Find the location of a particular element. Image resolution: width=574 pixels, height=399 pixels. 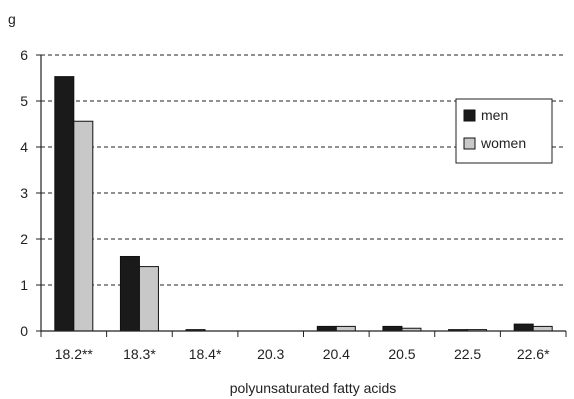

x-tick-label: 20.4 is located at coordinates (336, 354).